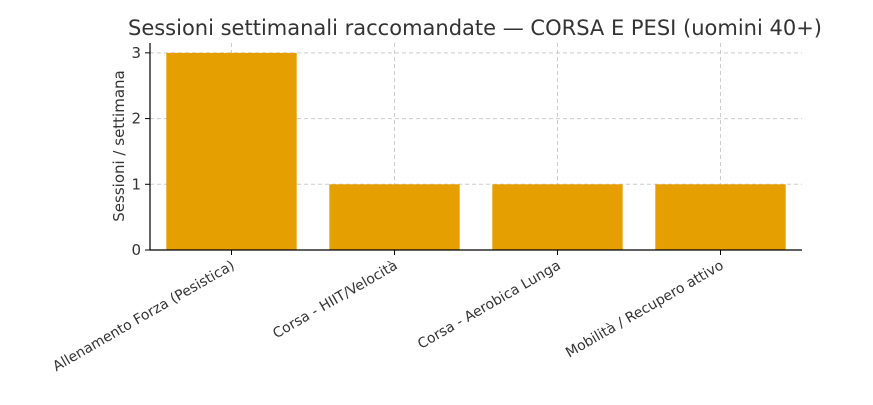  Describe the element at coordinates (335, 300) in the screenshot. I see `x-tick-label: Corsa - HIIT/Velocità` at that location.